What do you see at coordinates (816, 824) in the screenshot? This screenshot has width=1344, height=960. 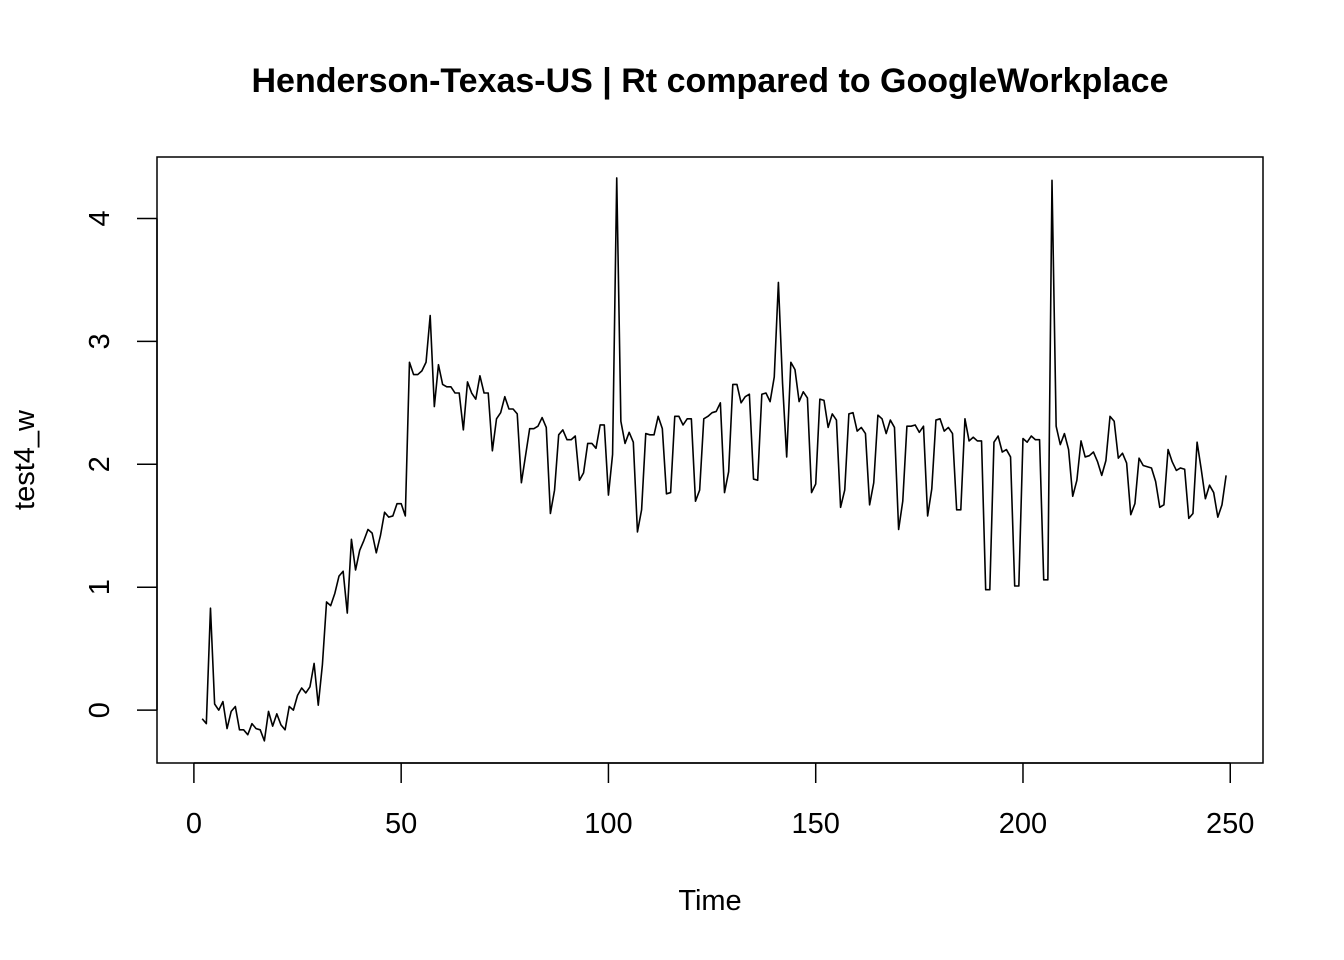 I see `x-tick-label: 150` at bounding box center [816, 824].